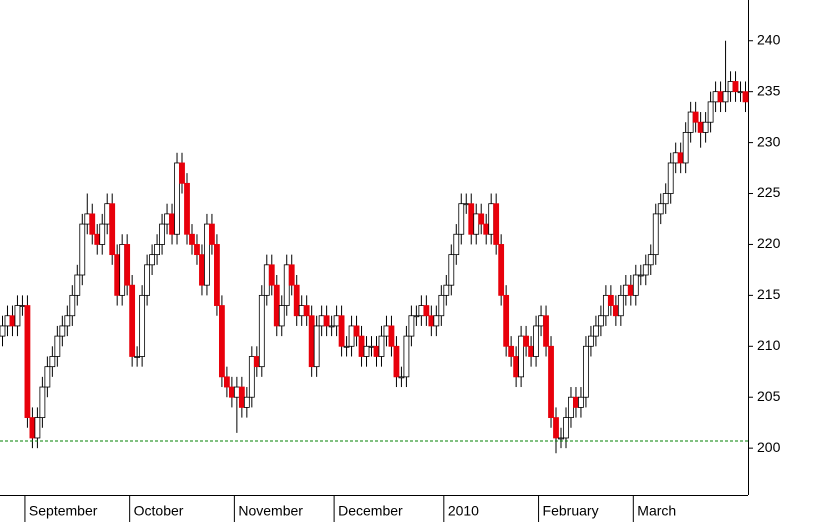  I want to click on y-tick-label: 225, so click(769, 192).